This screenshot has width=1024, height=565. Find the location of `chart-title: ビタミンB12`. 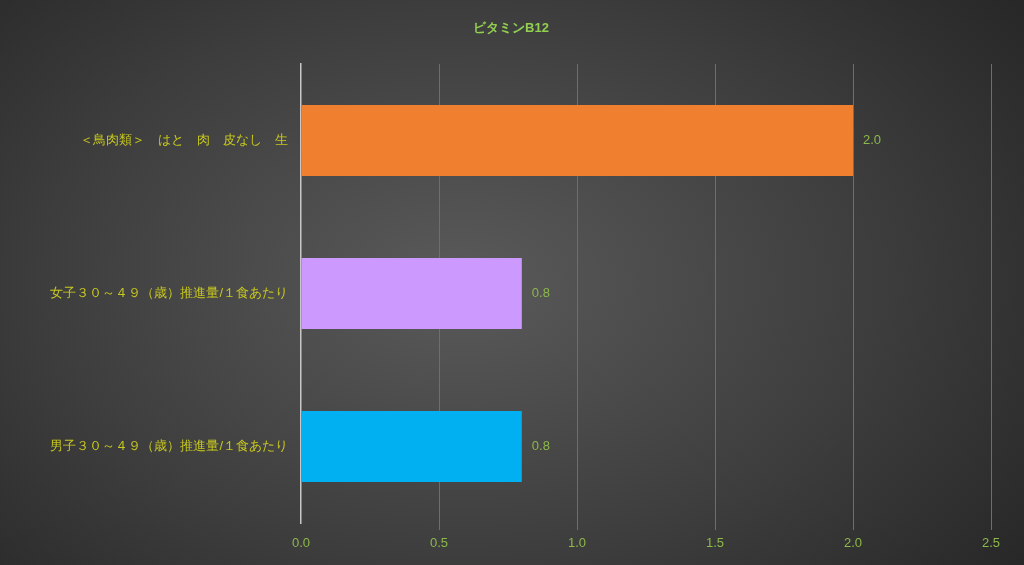

chart-title: ビタミンB12 is located at coordinates (511, 27).